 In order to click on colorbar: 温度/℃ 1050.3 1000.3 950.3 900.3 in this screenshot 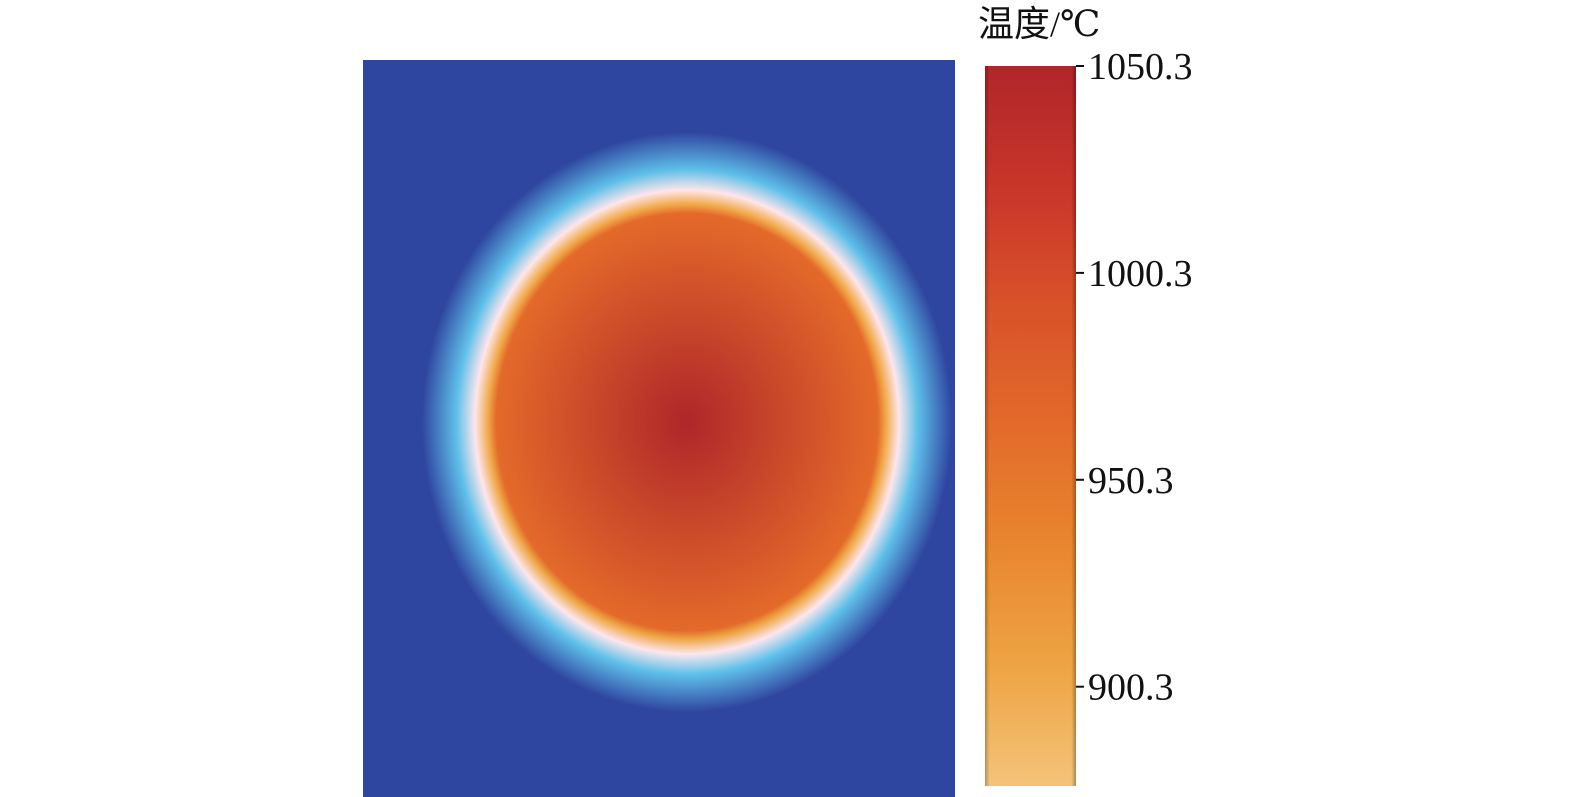, I will do `click(1085, 395)`.